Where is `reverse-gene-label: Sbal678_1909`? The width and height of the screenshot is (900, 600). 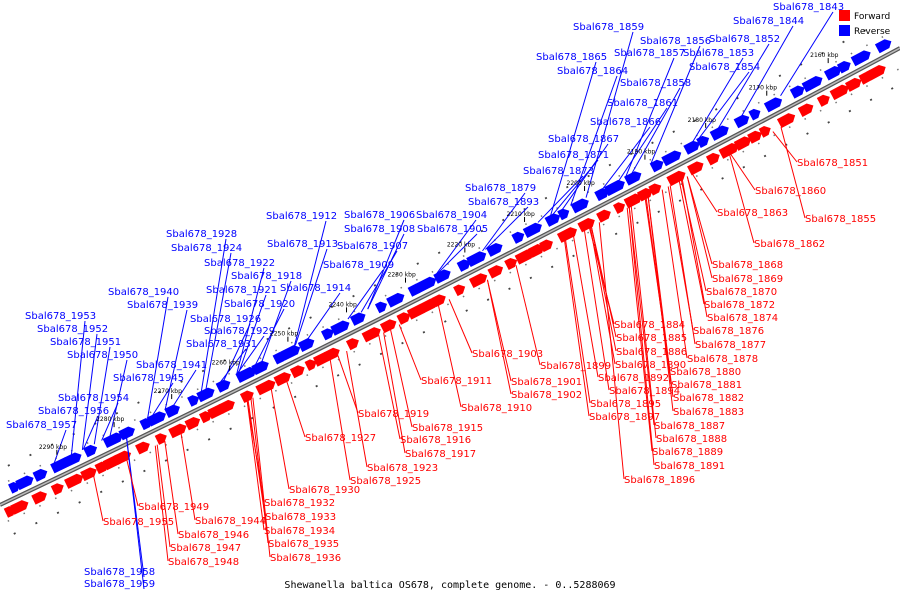
reverse-gene-label: Sbal678_1909 is located at coordinates (358, 265).